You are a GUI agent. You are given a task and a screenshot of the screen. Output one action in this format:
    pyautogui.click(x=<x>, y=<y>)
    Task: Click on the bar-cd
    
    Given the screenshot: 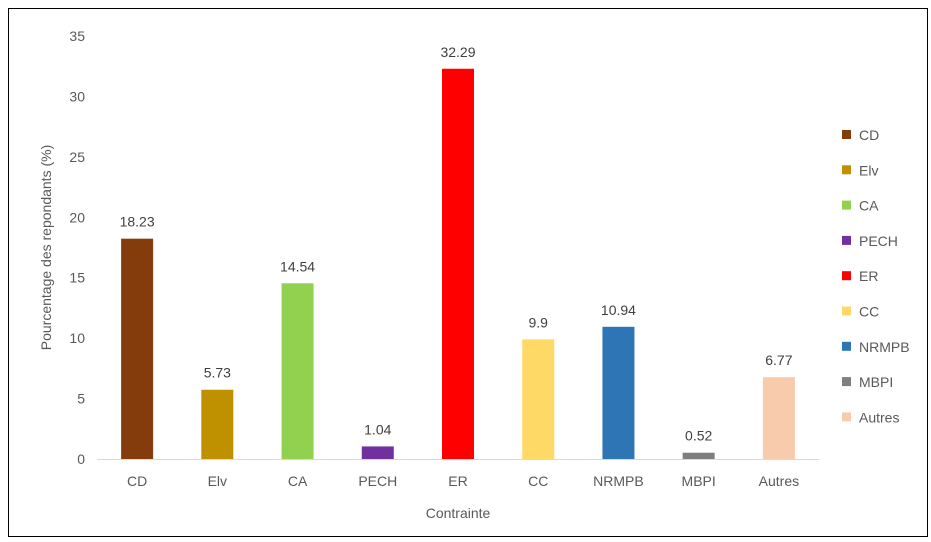 What is the action you would take?
    pyautogui.click(x=137, y=348)
    